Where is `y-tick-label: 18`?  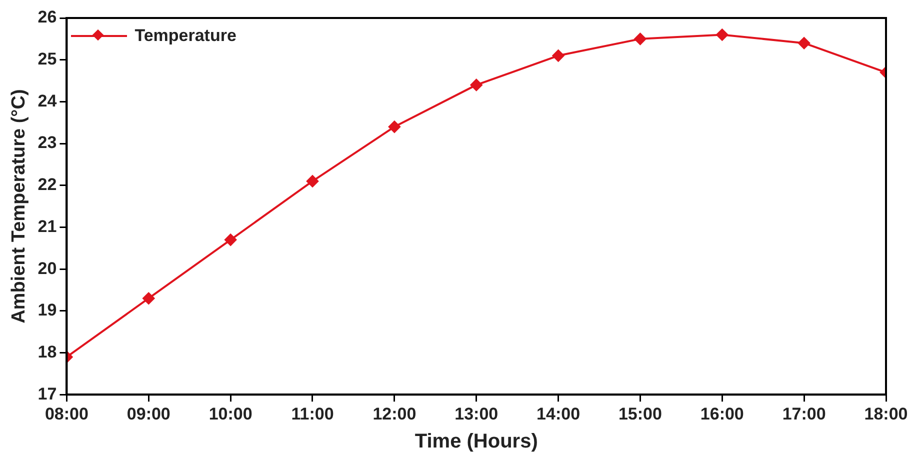 y-tick-label: 18 is located at coordinates (47, 352).